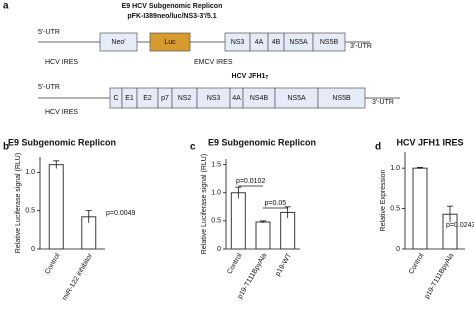 This screenshot has height=319, width=474. What do you see at coordinates (276, 42) in the screenshot?
I see `segment-label: 4B` at bounding box center [276, 42].